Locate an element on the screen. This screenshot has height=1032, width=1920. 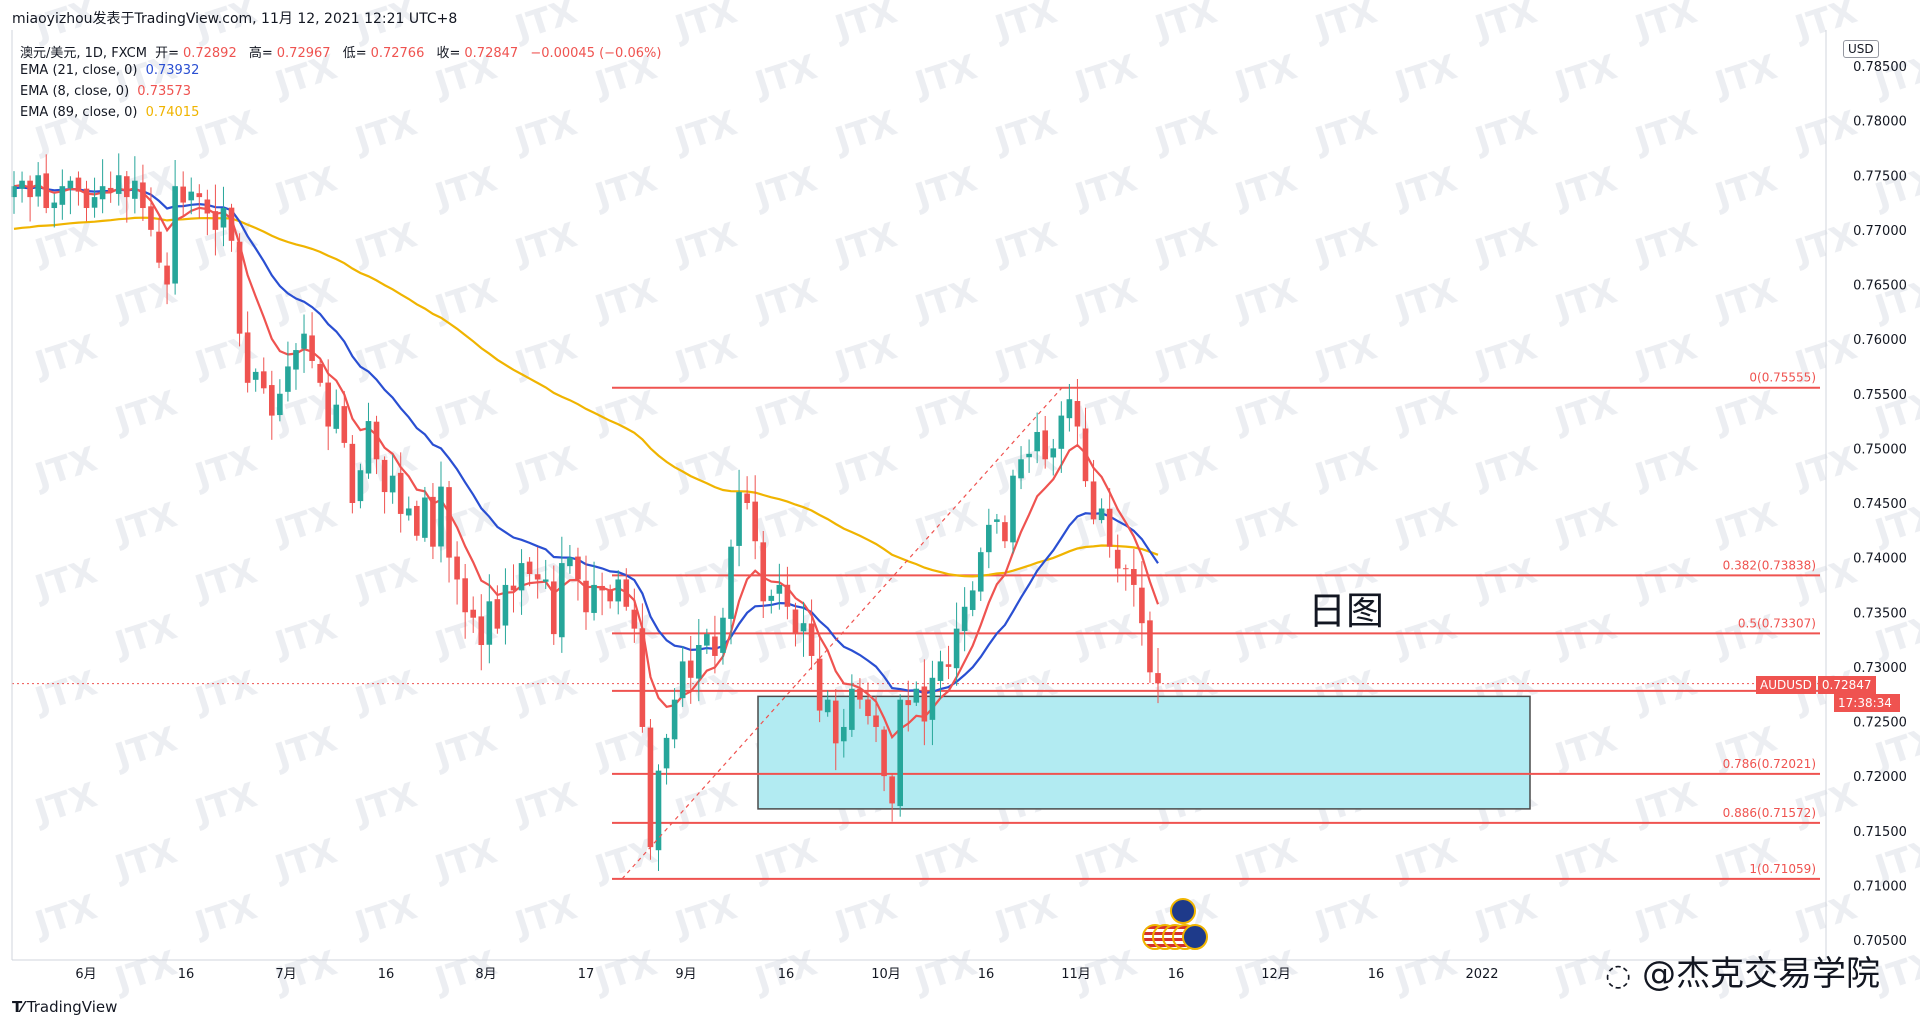
fib-trend-line is located at coordinates (842, 633).